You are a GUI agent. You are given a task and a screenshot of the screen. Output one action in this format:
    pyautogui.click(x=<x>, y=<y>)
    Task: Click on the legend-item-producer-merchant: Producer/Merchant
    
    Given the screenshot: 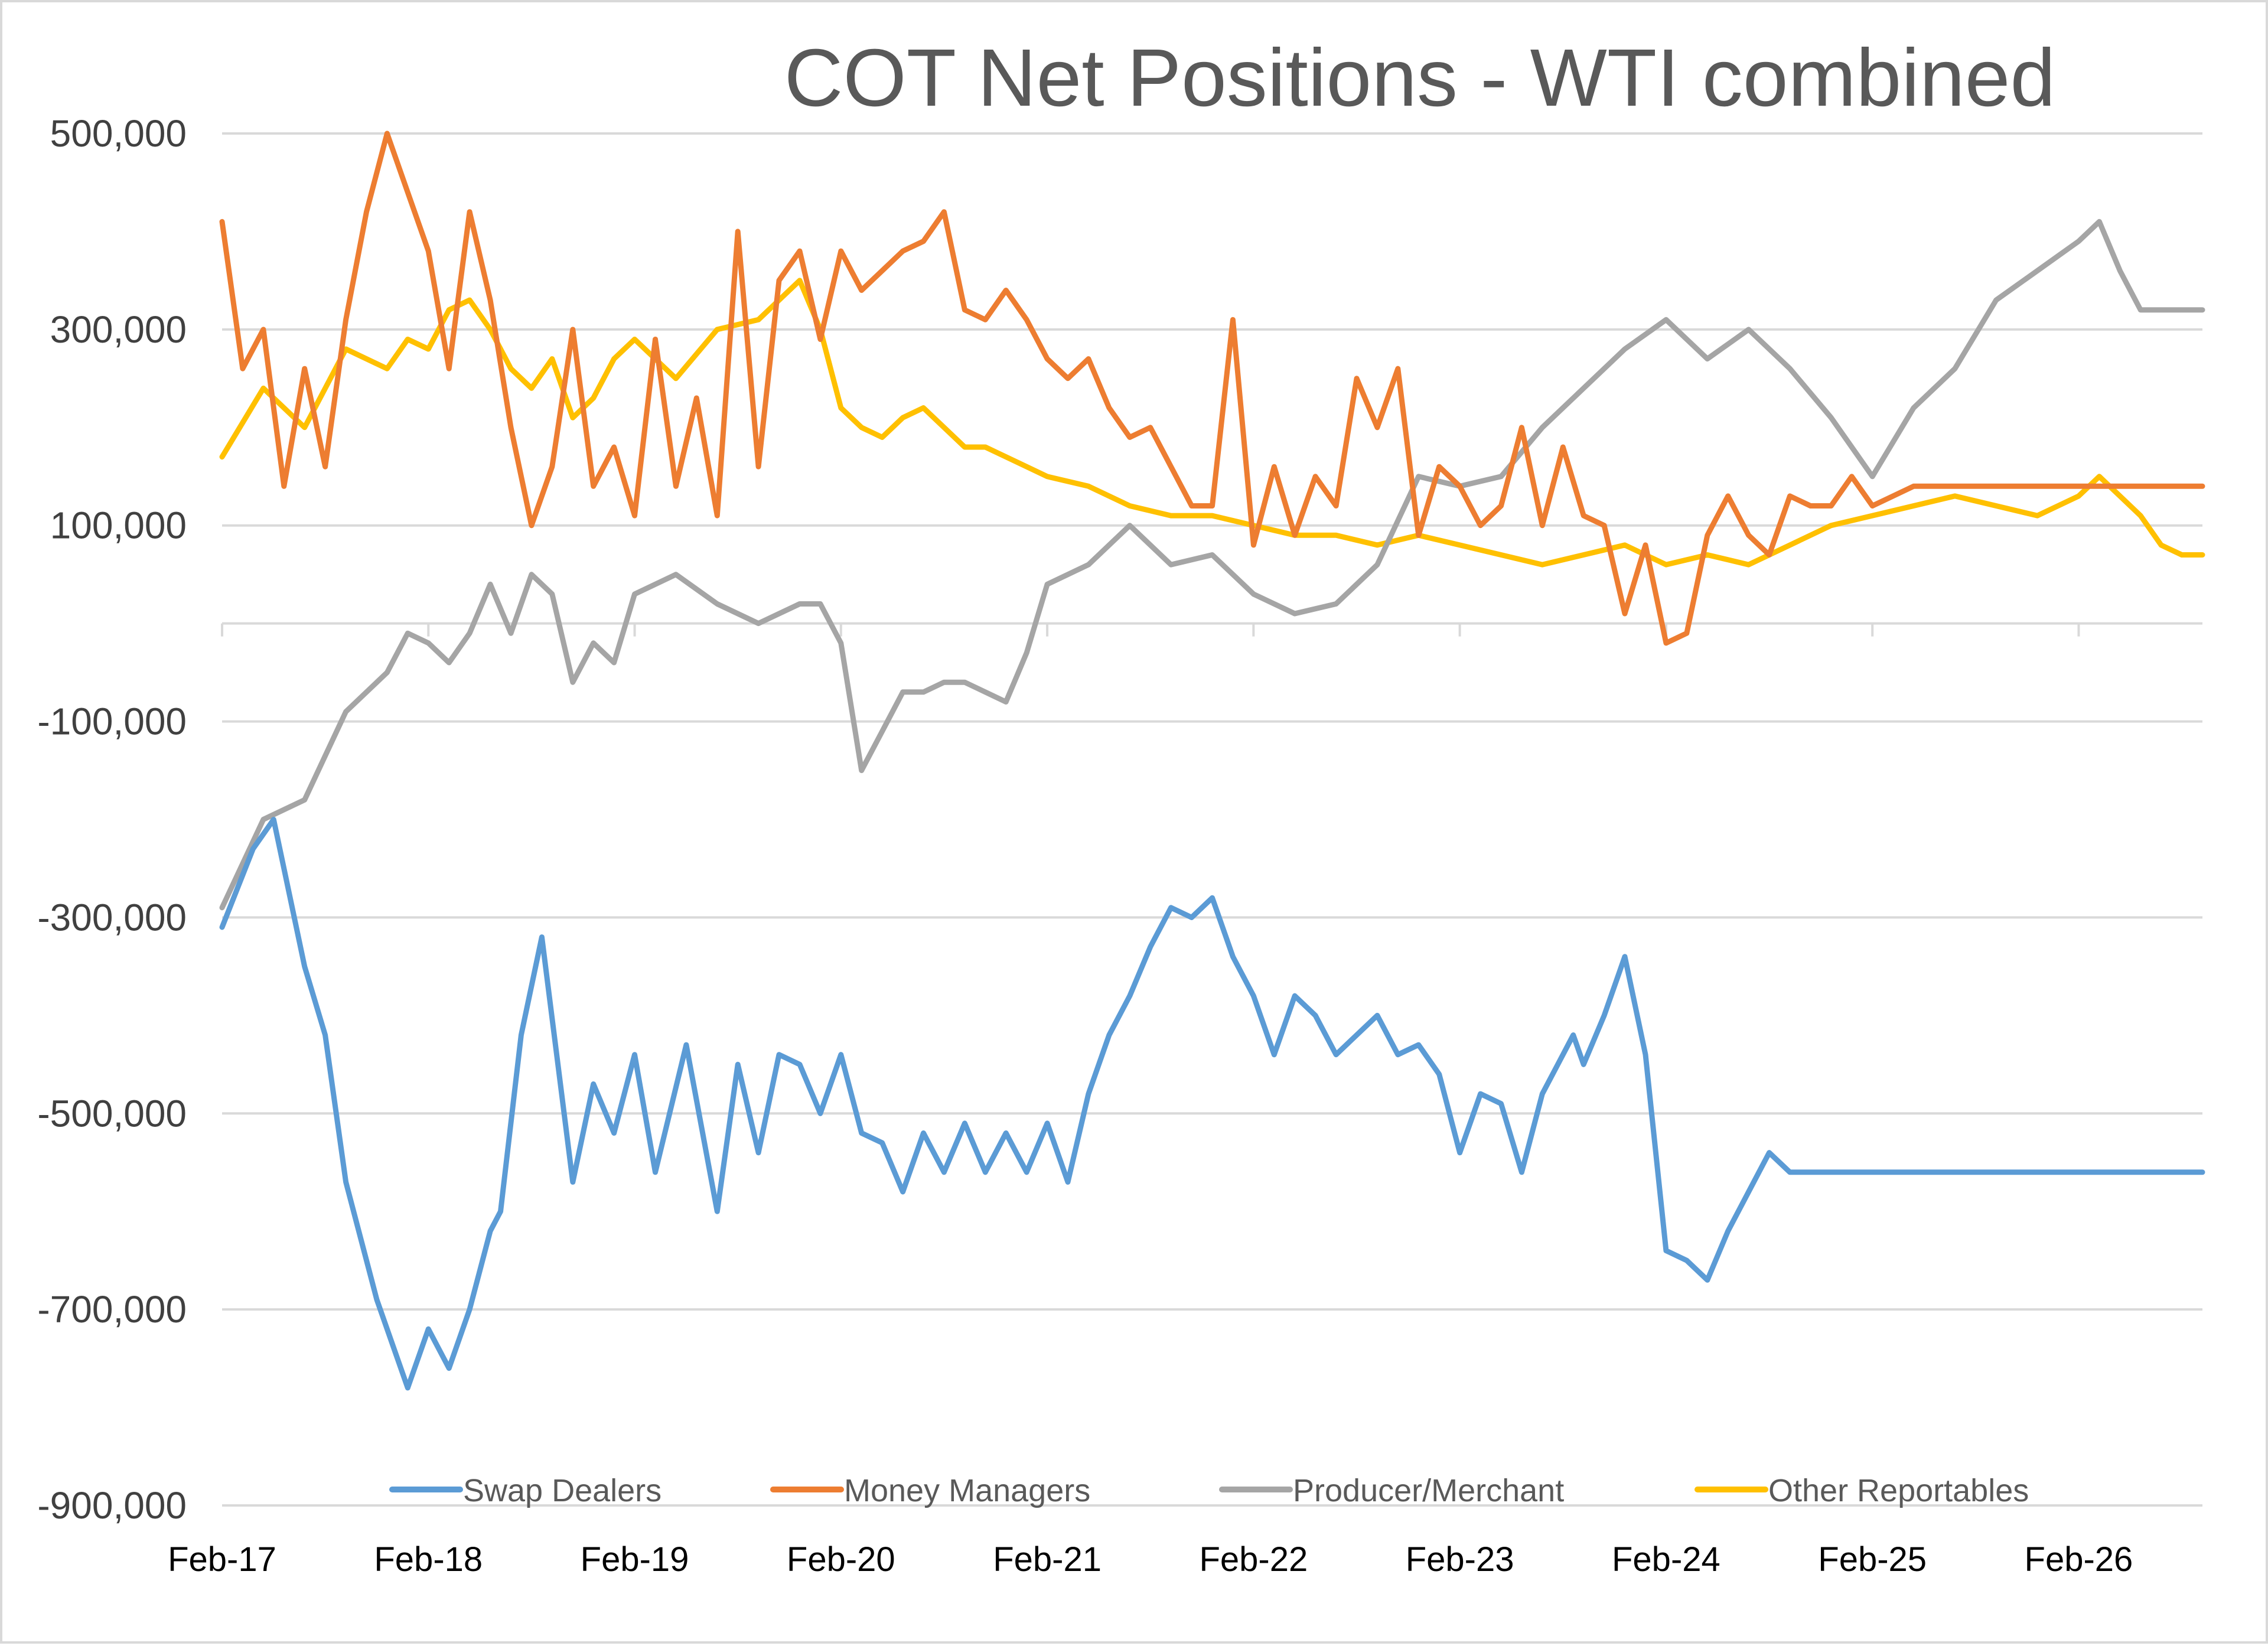 What is the action you would take?
    pyautogui.click(x=1391, y=1490)
    